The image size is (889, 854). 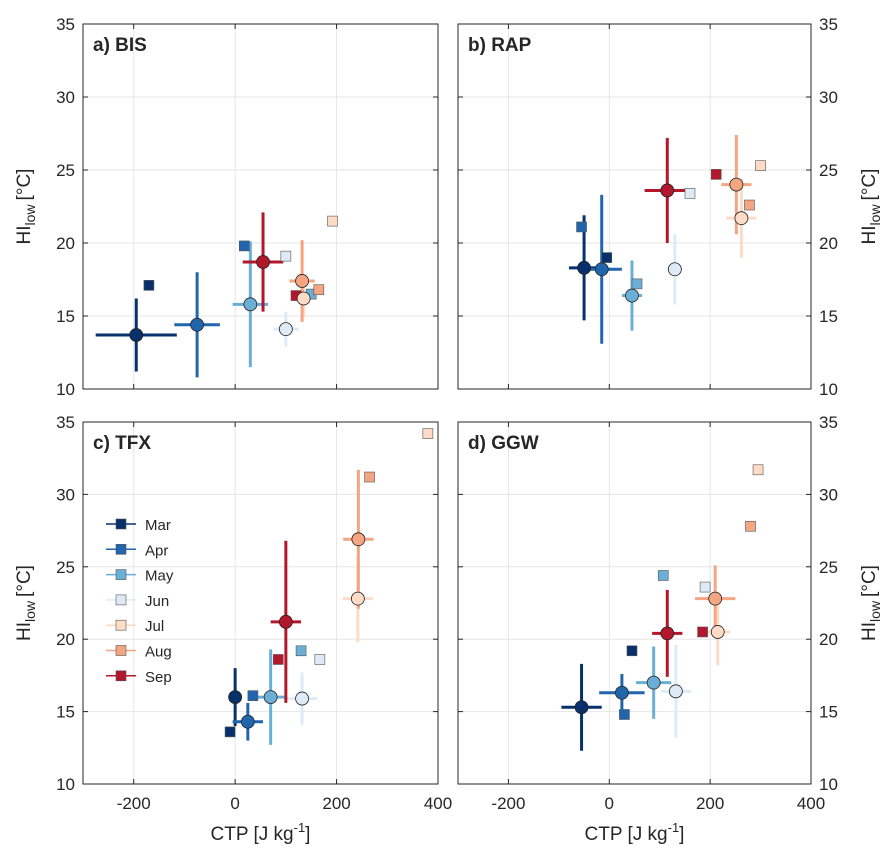 I want to click on legend: Mar Apr May Jun Jul Aug Sep, so click(x=140, y=601).